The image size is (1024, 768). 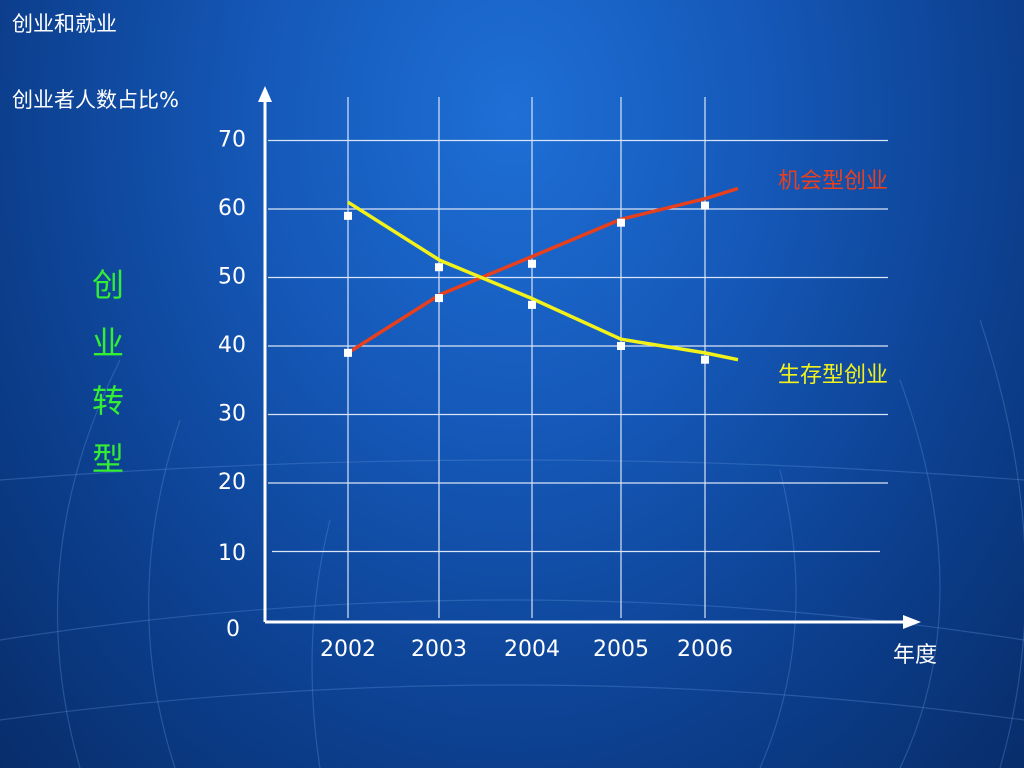 What do you see at coordinates (621, 649) in the screenshot?
I see `x-tick-label-2005: 2005` at bounding box center [621, 649].